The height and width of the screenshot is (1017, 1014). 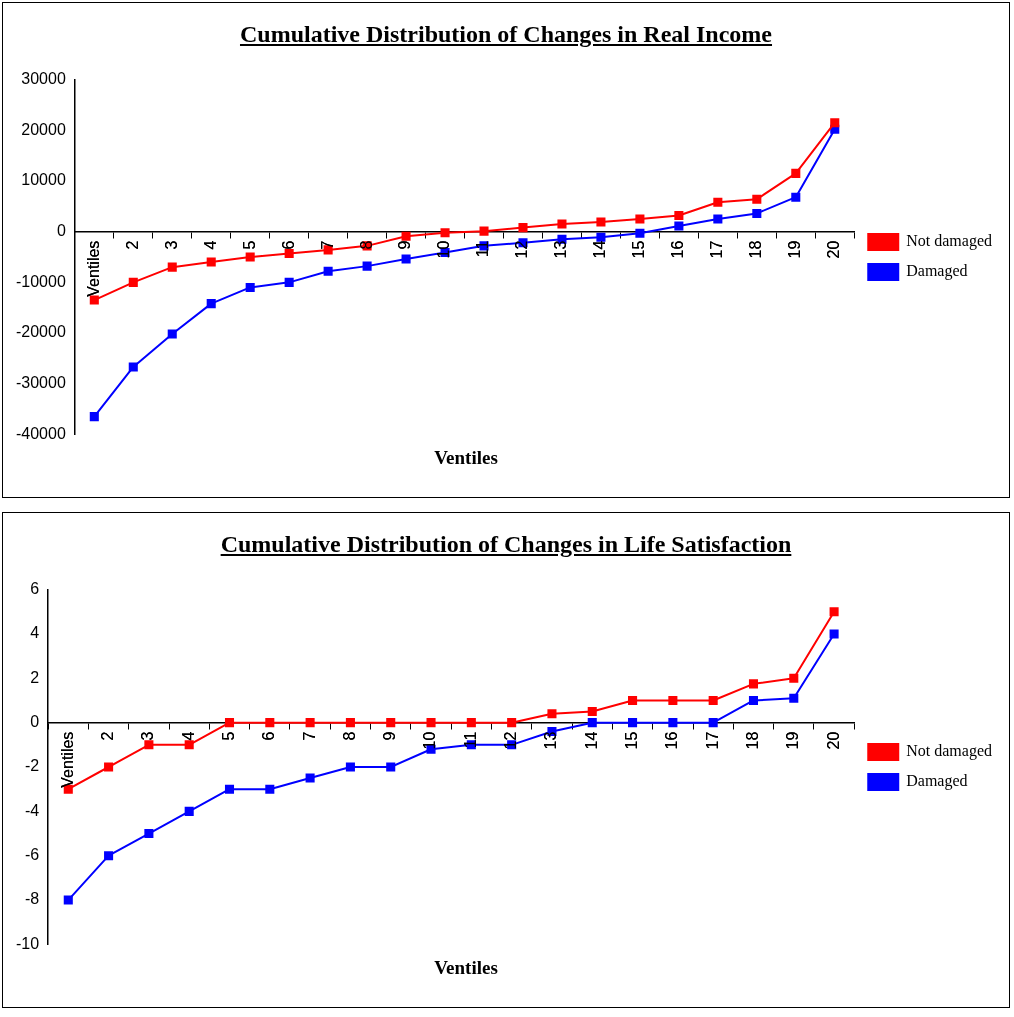 What do you see at coordinates (40, 281) in the screenshot?
I see `y-tick-label: -10000` at bounding box center [40, 281].